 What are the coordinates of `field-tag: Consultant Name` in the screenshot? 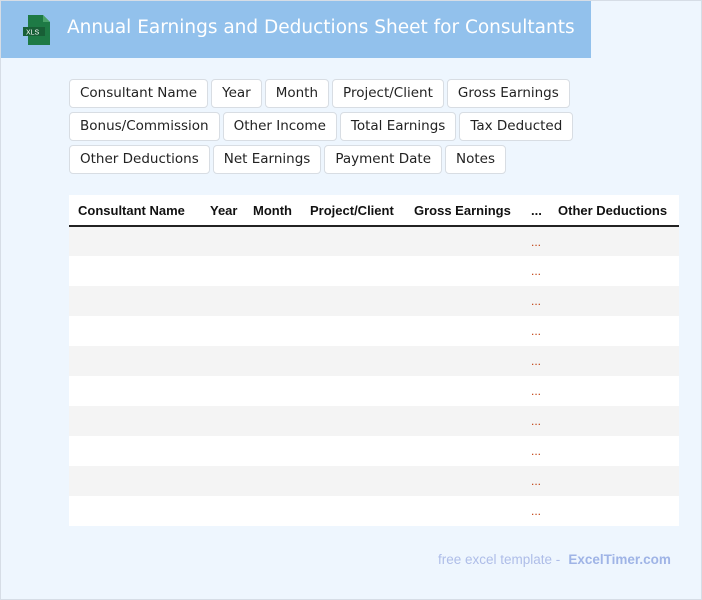 It's located at (139, 93).